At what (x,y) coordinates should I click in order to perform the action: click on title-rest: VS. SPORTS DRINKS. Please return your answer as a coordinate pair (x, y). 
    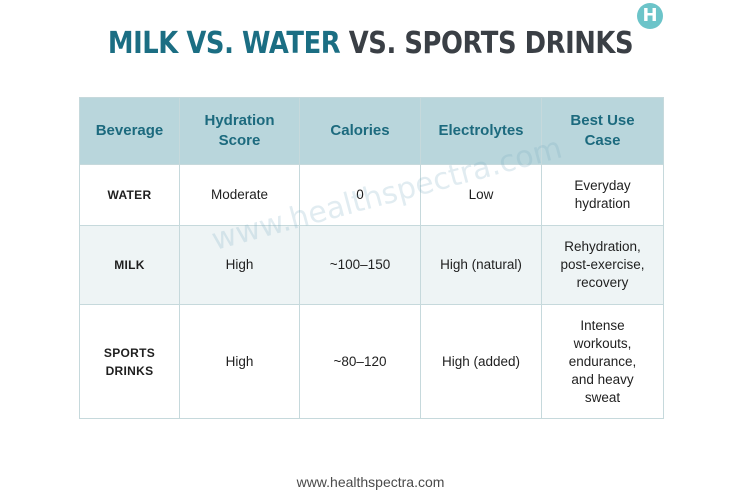
    Looking at the image, I should click on (487, 43).